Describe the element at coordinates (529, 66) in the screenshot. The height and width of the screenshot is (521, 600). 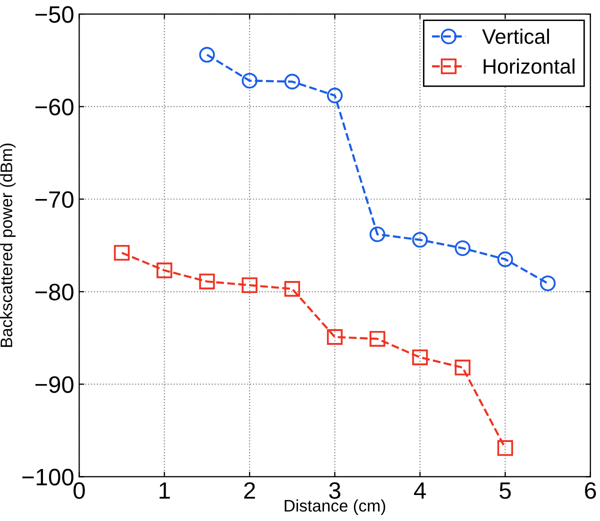
I see `legend-label: Horizontal` at that location.